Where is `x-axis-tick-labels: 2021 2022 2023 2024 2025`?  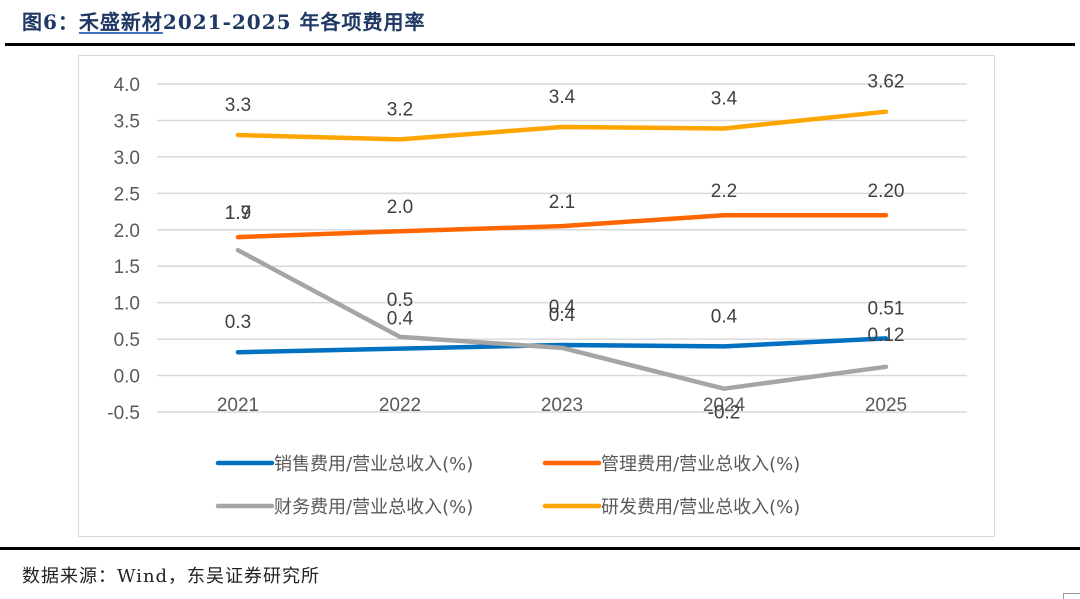 x-axis-tick-labels: 2021 2022 2023 2024 2025 is located at coordinates (562, 405).